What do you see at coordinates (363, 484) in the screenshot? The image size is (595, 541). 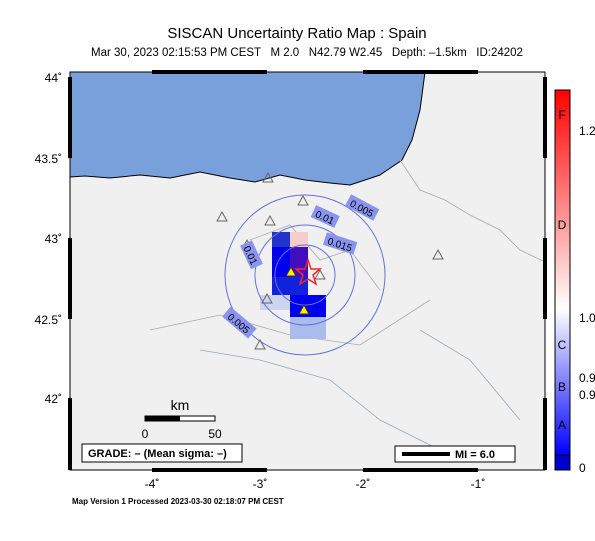 I see `lon-tick: -2˚` at bounding box center [363, 484].